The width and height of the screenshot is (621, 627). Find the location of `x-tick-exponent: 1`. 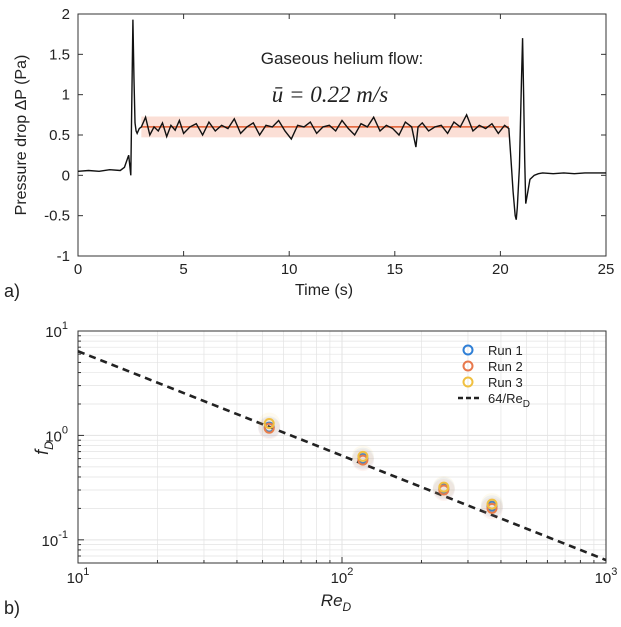

x-tick-exponent: 1 is located at coordinates (86, 572).